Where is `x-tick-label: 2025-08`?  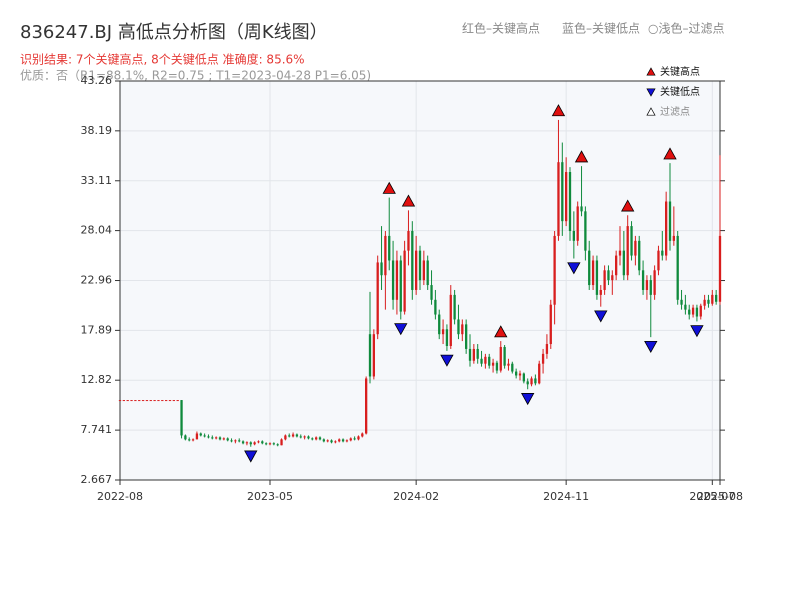
x-tick-label: 2025-08 is located at coordinates (720, 496).